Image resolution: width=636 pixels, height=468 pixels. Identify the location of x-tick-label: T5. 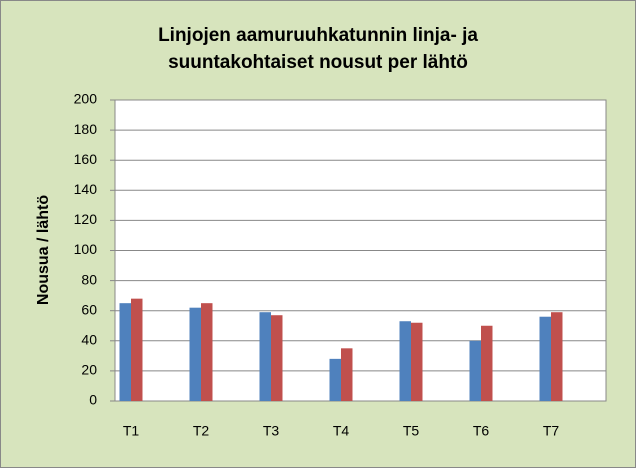
(411, 431).